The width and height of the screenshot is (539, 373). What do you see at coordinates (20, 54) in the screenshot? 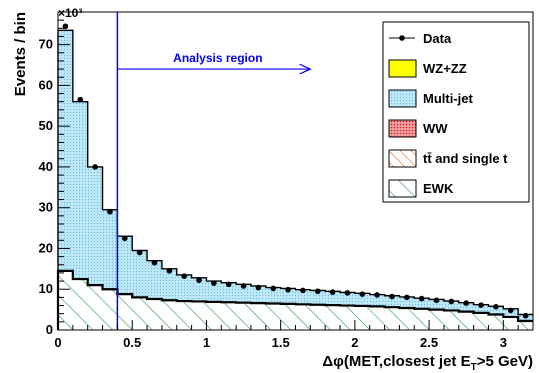
I see `y-axis-label: Events / bin` at bounding box center [20, 54].